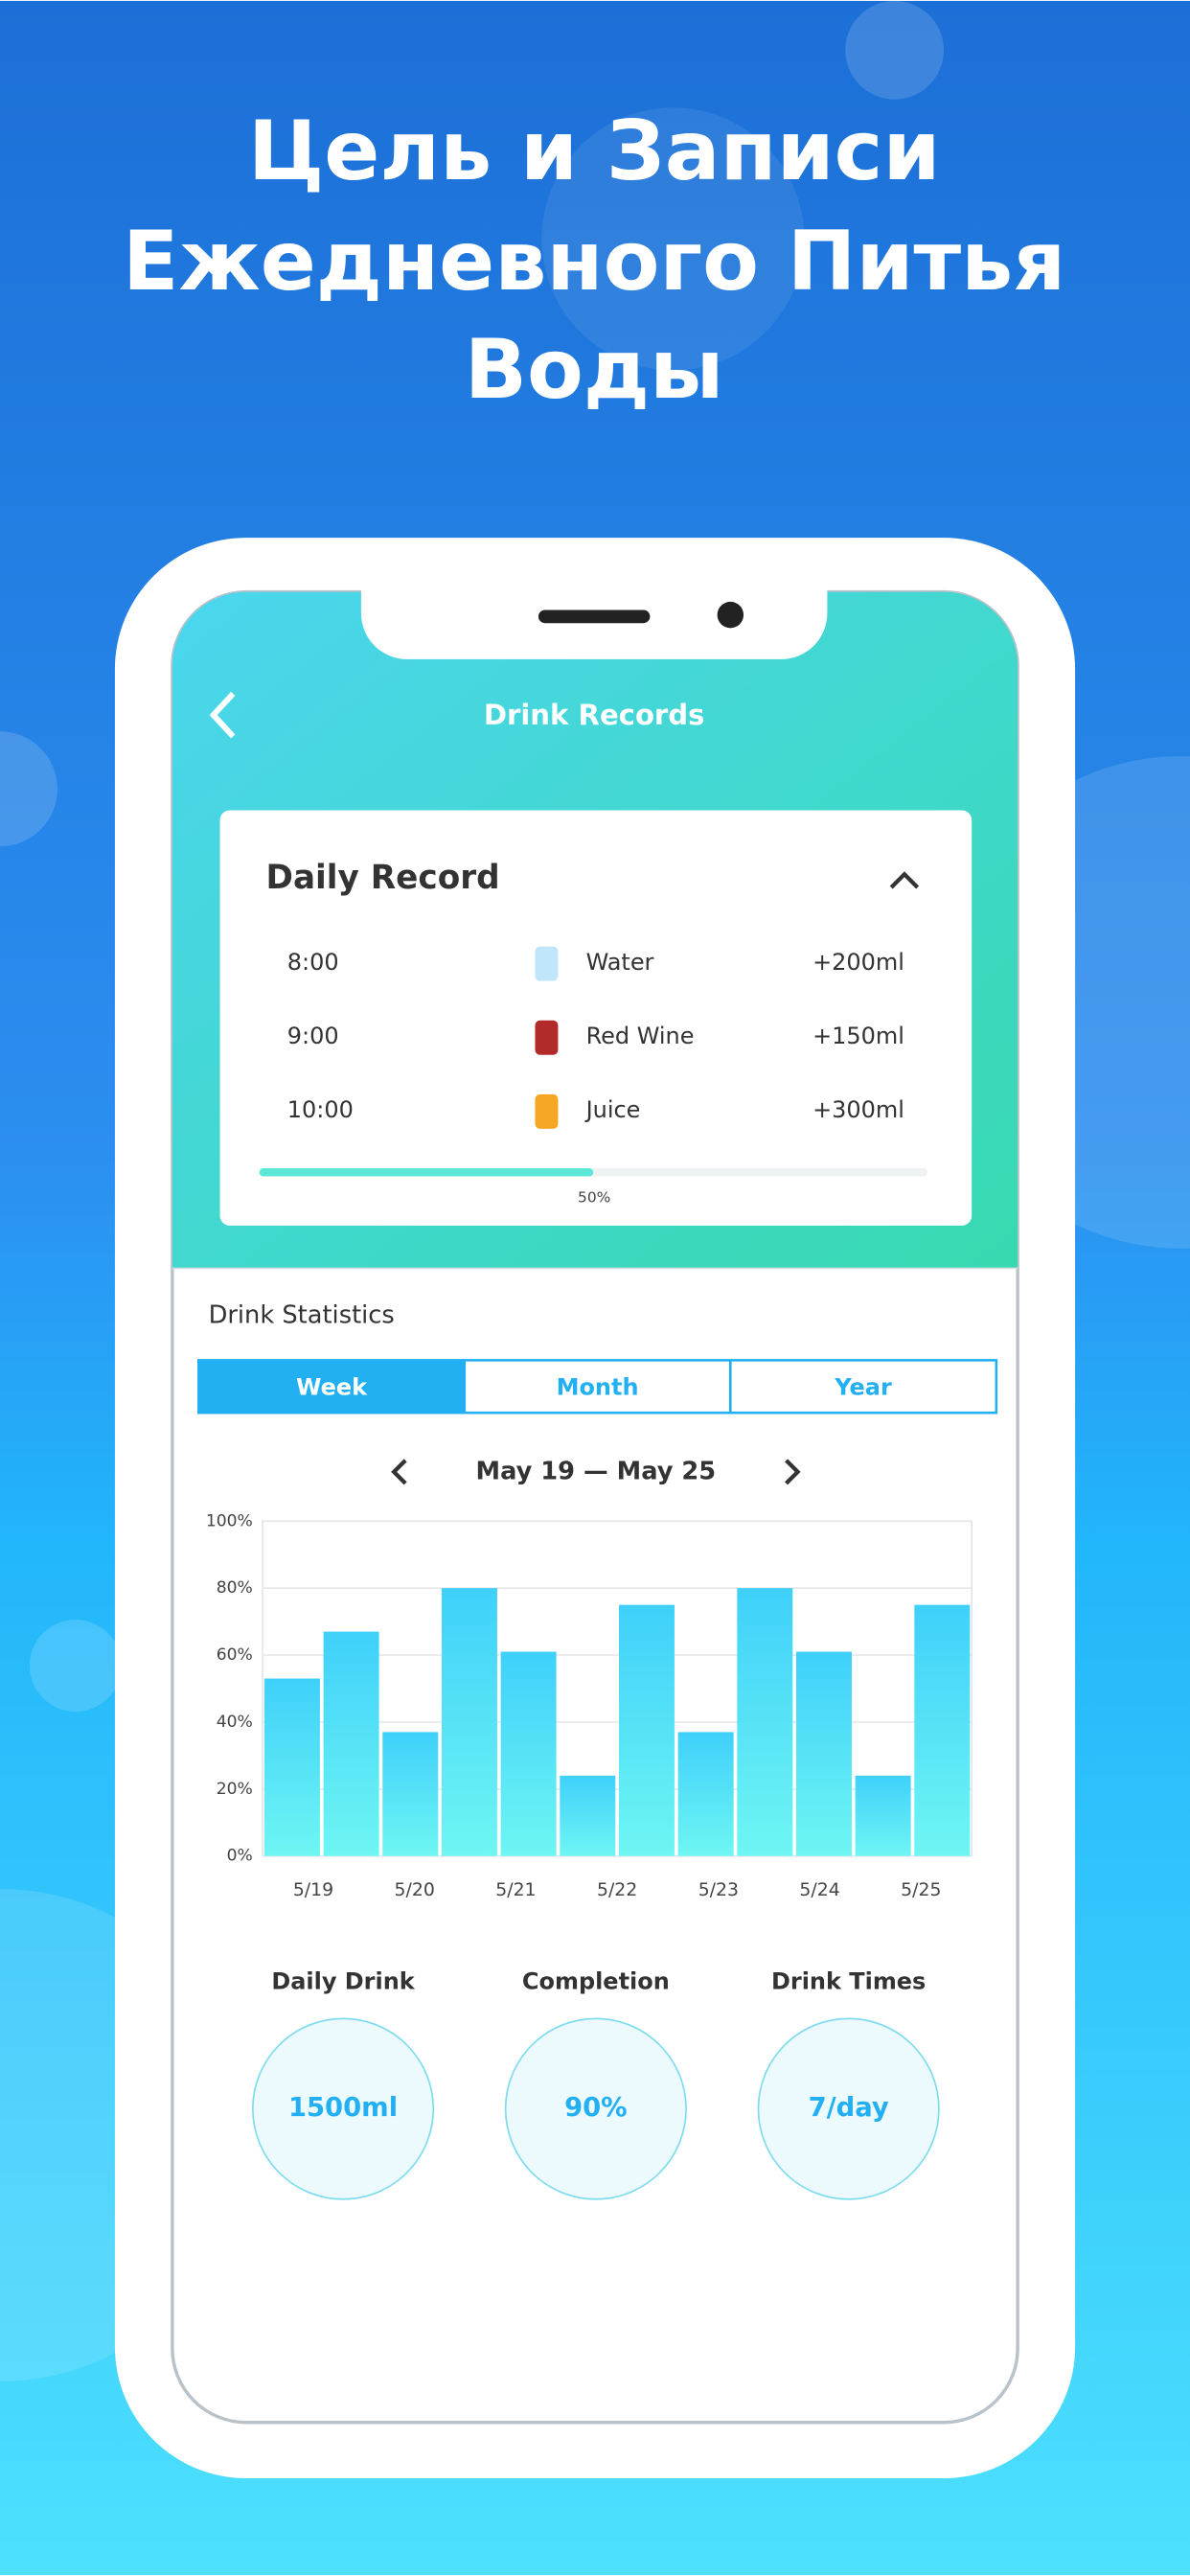 This screenshot has height=2576, width=1190. What do you see at coordinates (594, 151) in the screenshot?
I see `headline: Цель и Записи` at bounding box center [594, 151].